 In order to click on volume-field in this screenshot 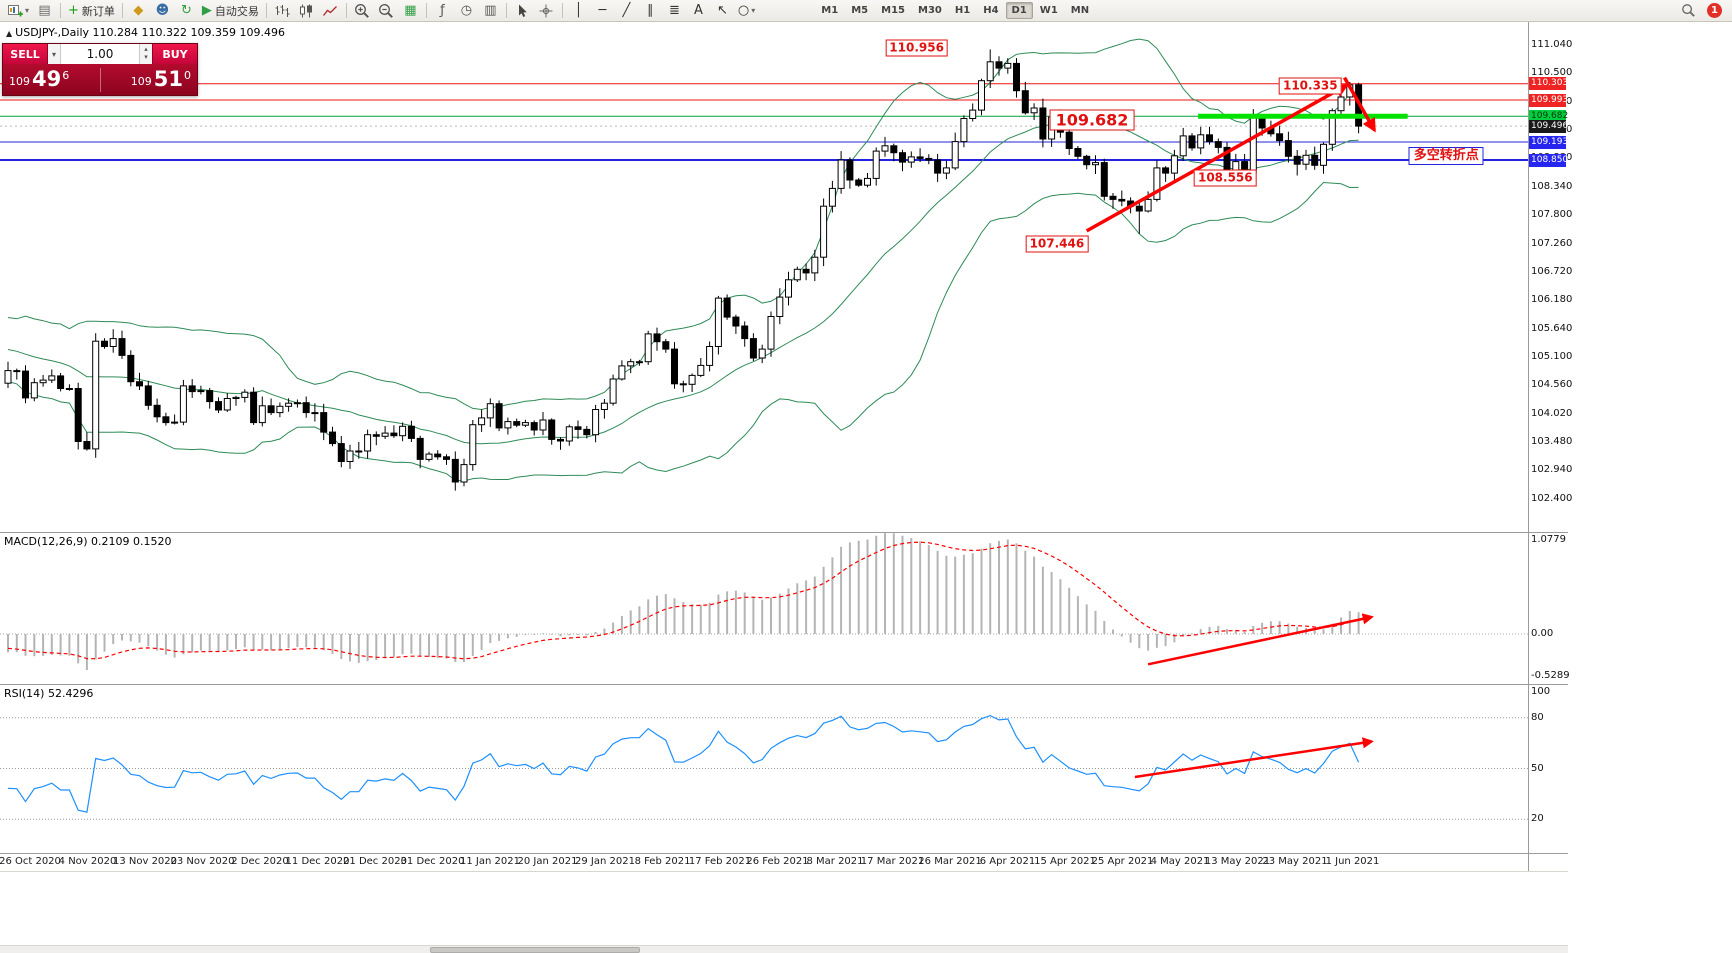, I will do `click(100, 54)`.